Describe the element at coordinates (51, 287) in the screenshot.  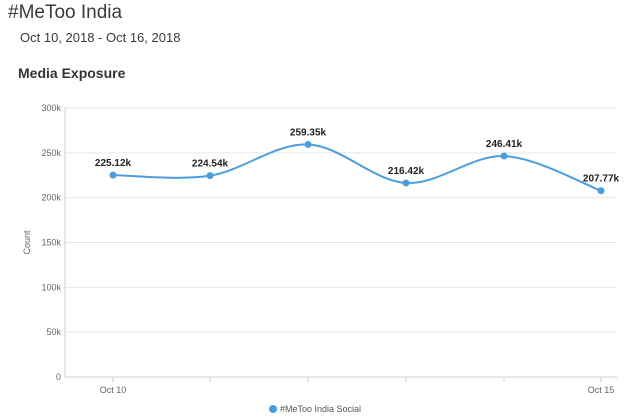
I see `y-tick-label: 100k` at that location.